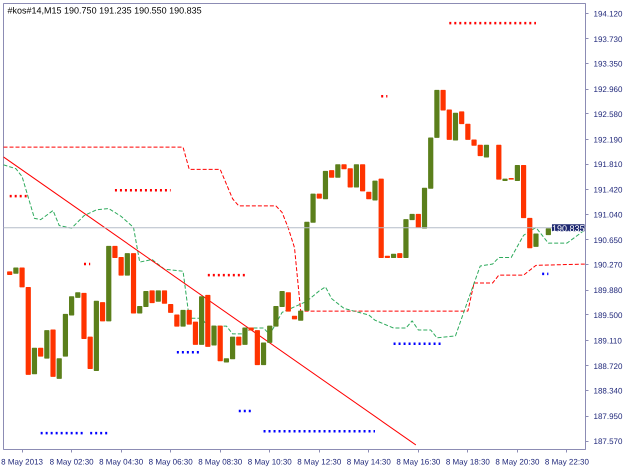  What do you see at coordinates (608, 265) in the screenshot?
I see `y-tick-label: 190.270` at bounding box center [608, 265].